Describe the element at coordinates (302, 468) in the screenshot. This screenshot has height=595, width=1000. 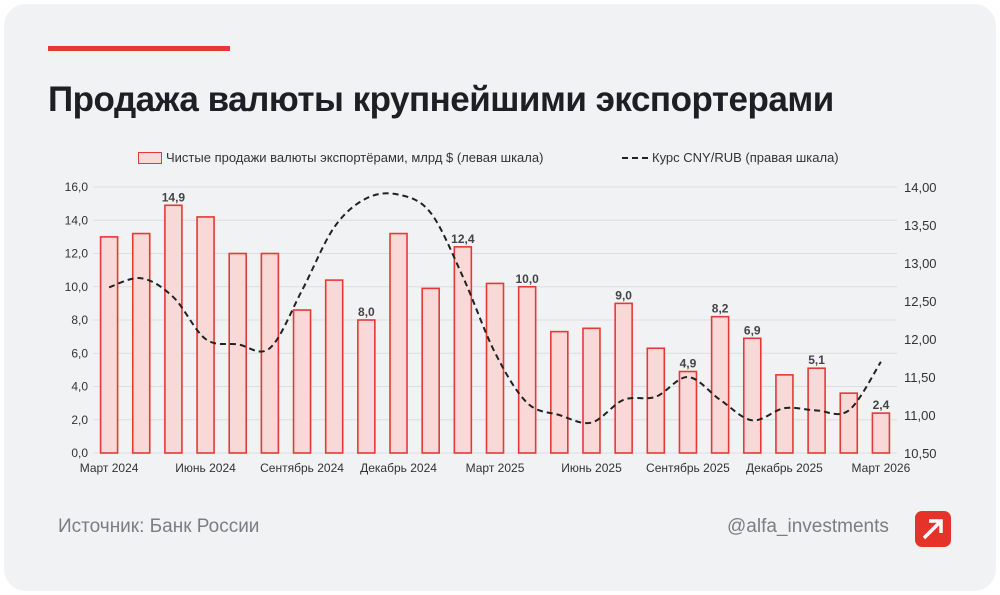
I see `x-tick: Сентябрь 2024` at that location.